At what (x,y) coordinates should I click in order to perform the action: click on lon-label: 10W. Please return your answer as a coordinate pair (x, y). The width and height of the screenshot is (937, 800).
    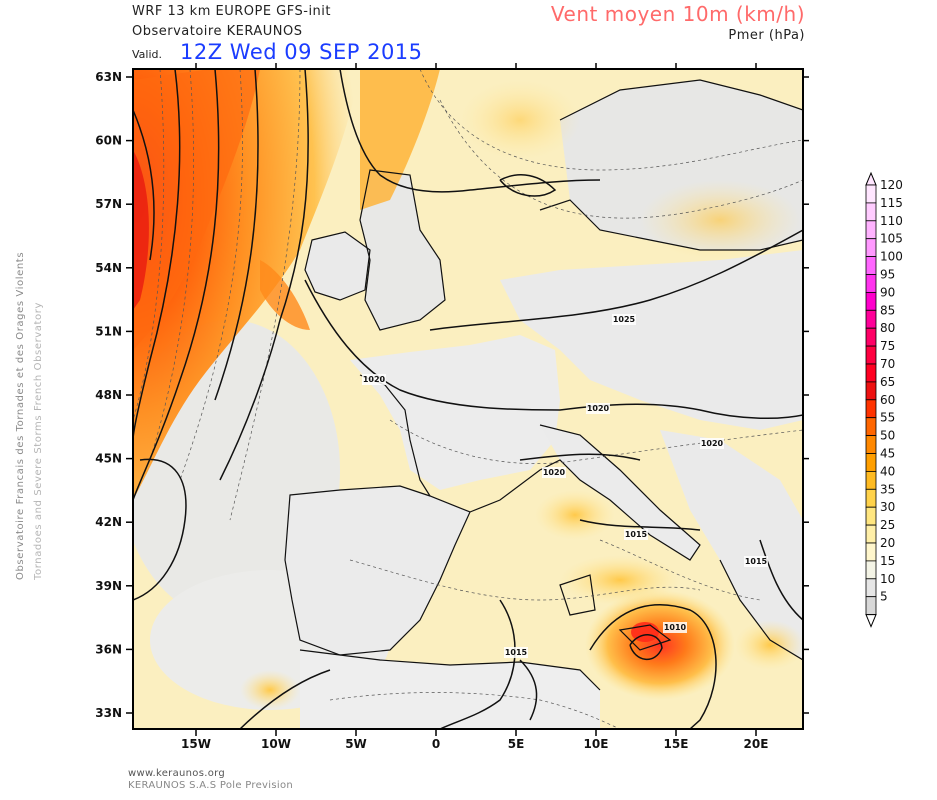
    Looking at the image, I should click on (276, 744).